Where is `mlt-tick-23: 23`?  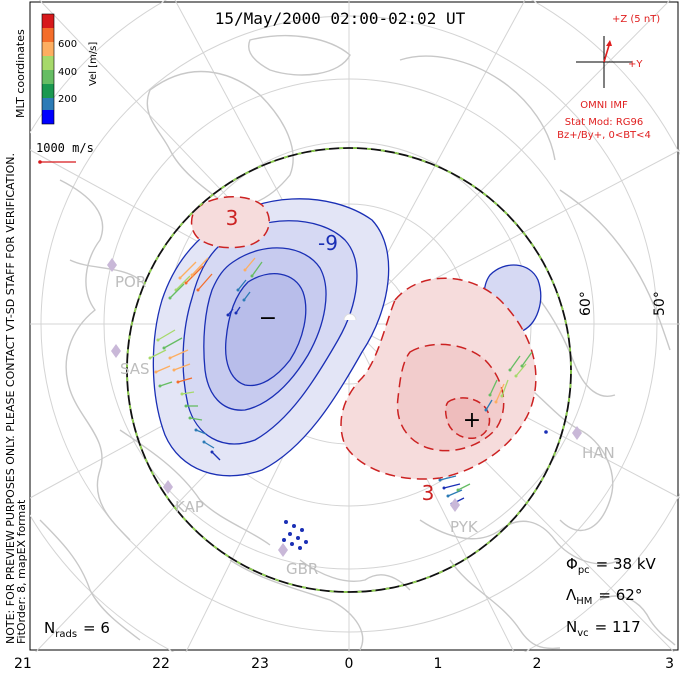
mlt-tick-23: 23 is located at coordinates (260, 664).